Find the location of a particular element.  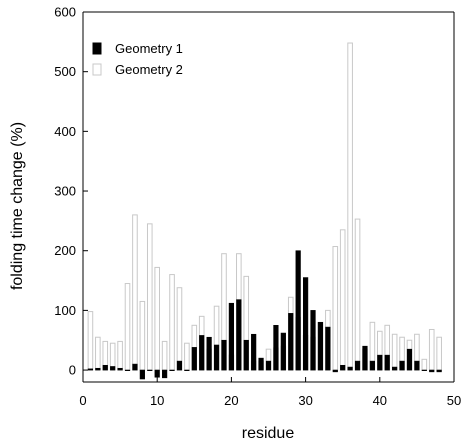

y-tick-label: 300 is located at coordinates (65, 191).